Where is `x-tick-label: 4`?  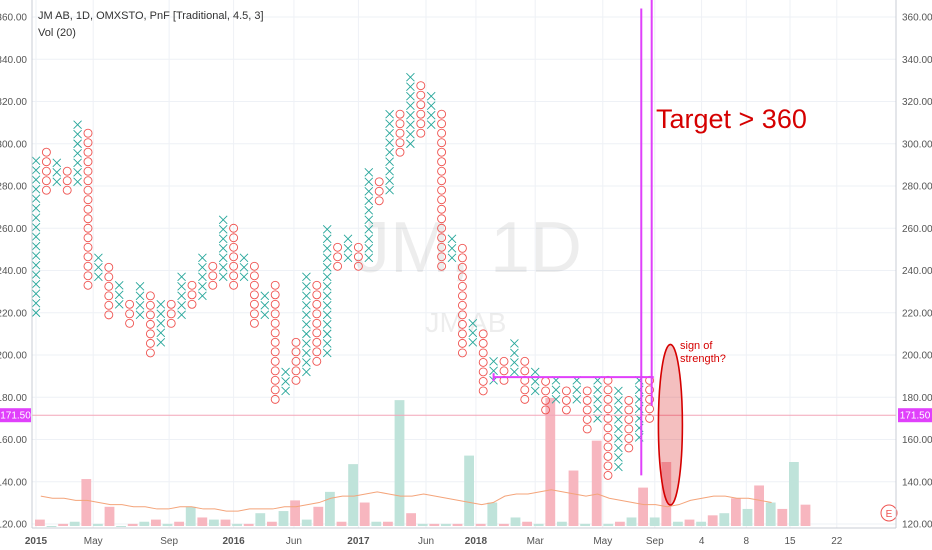 x-tick-label: 4 is located at coordinates (702, 541).